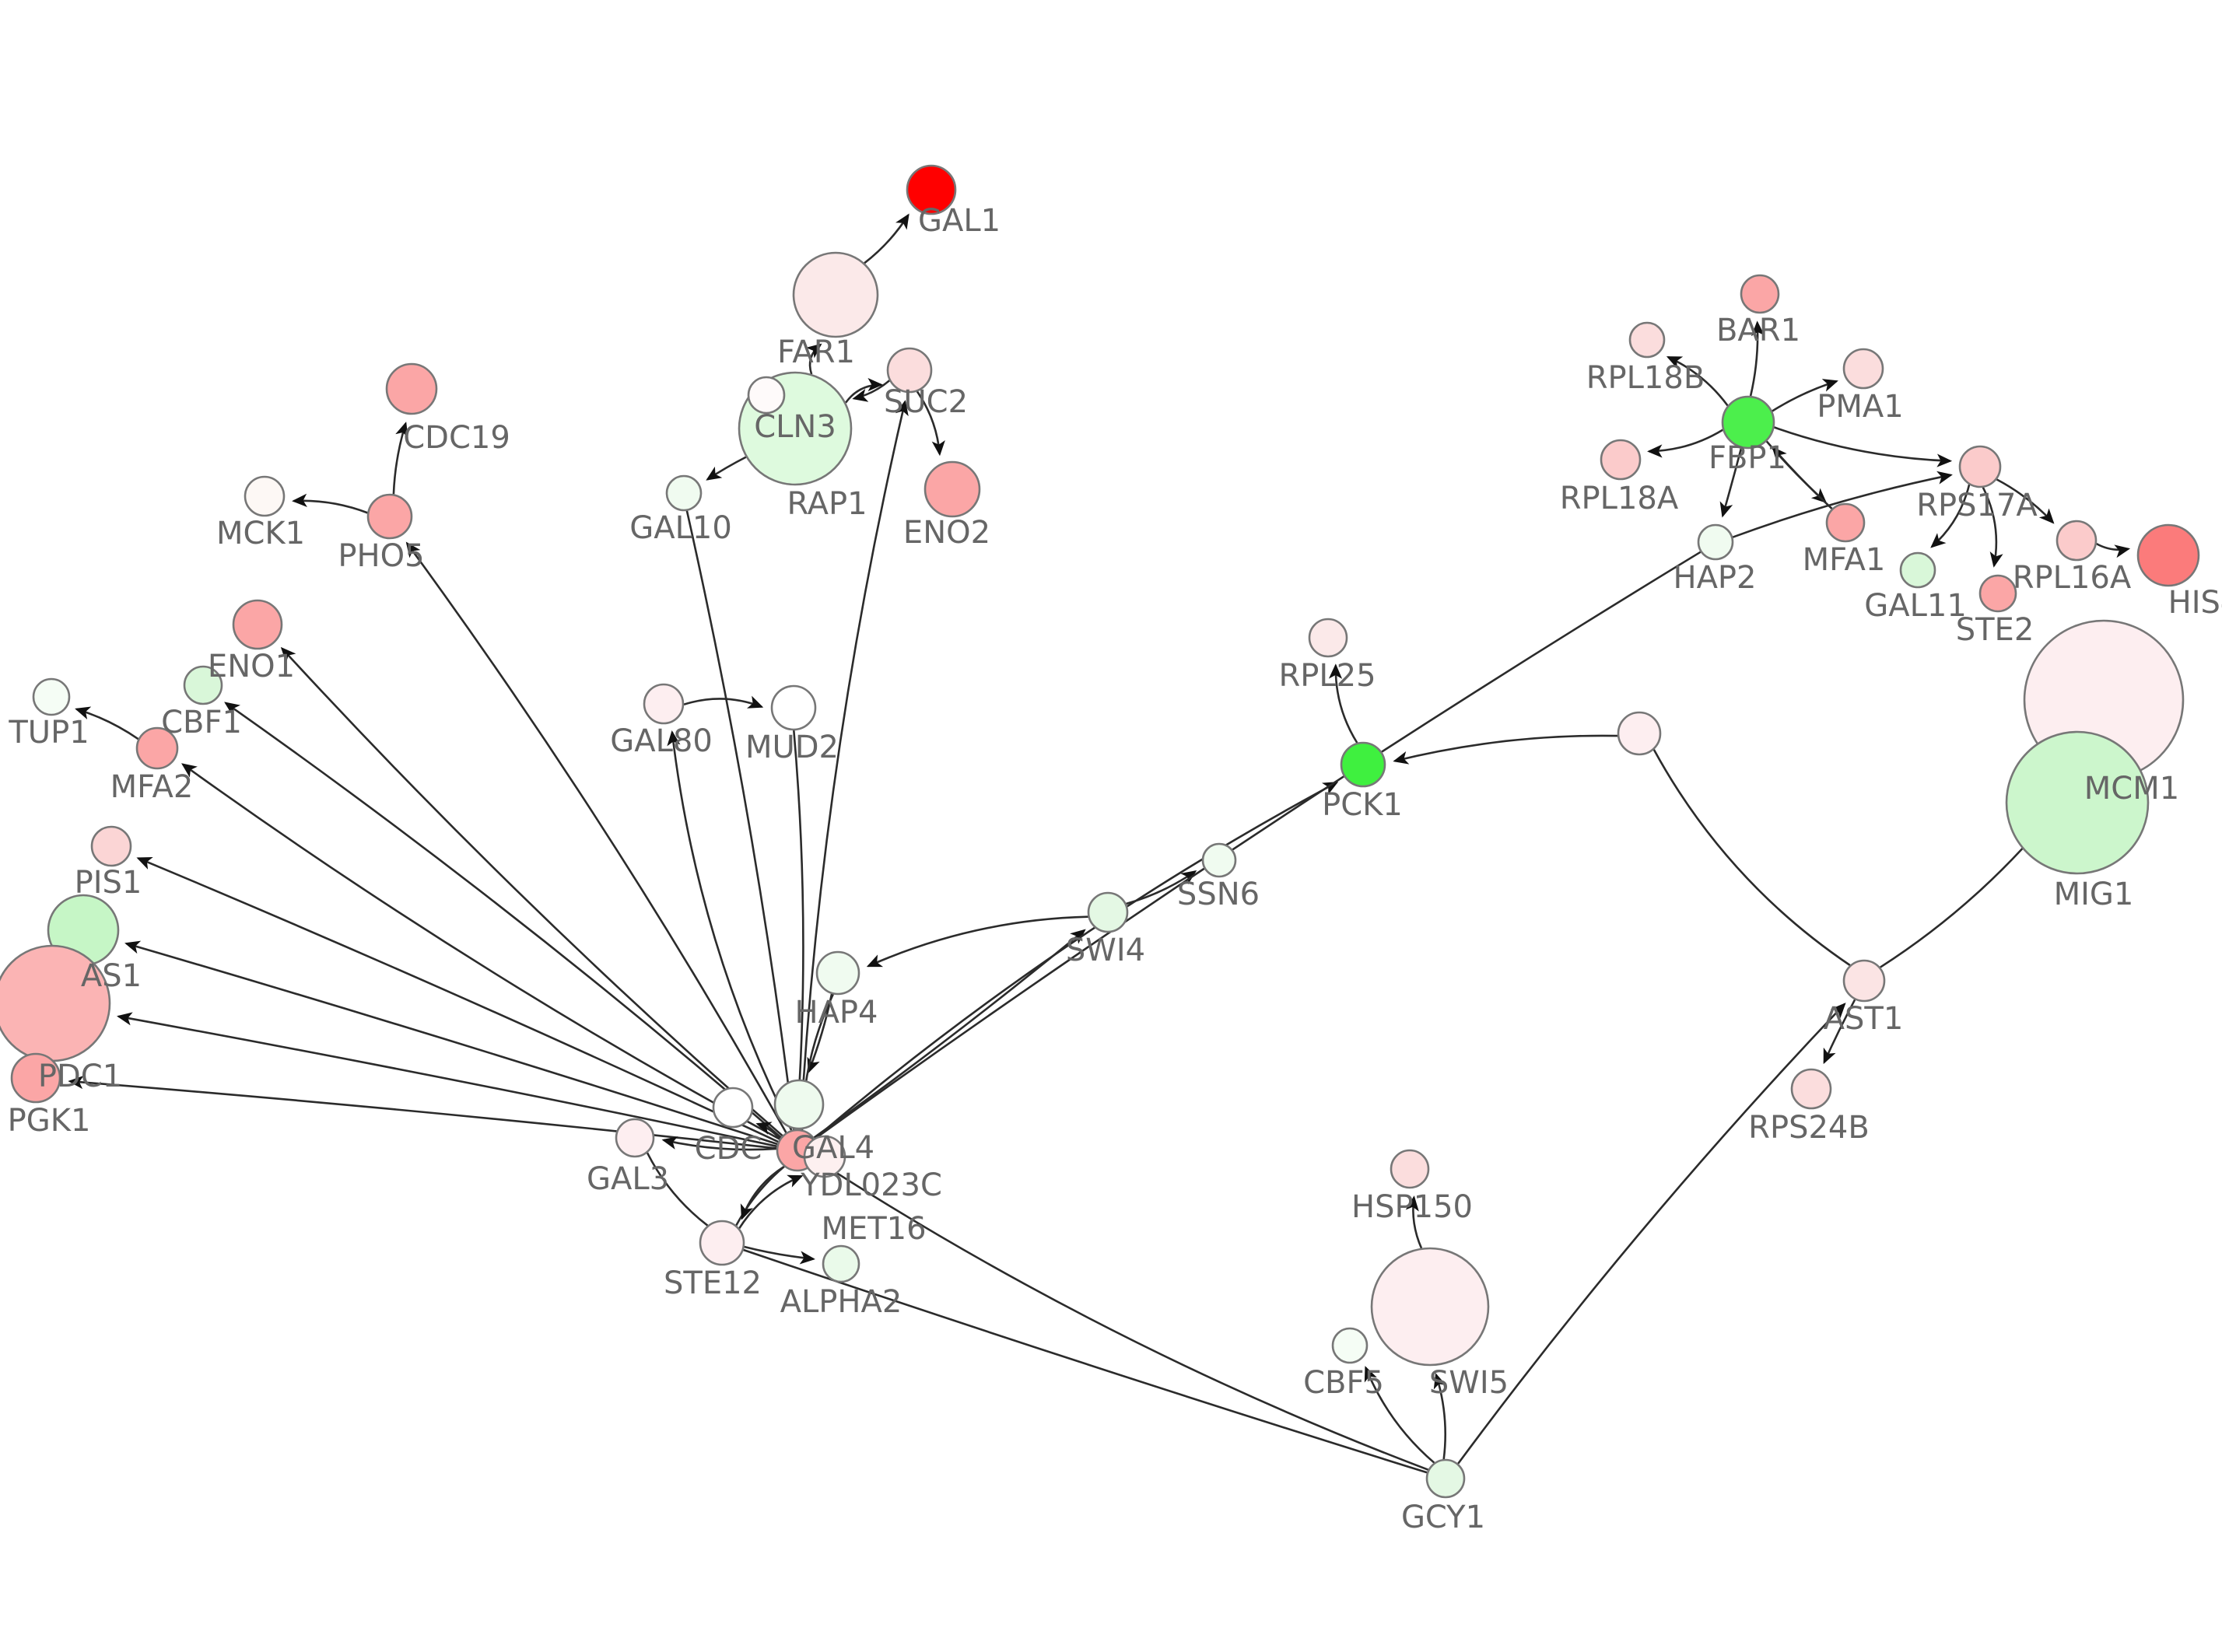 This screenshot has width=2222, height=1652. I want to click on node-label-ssn6: SSN6, so click(1218, 895).